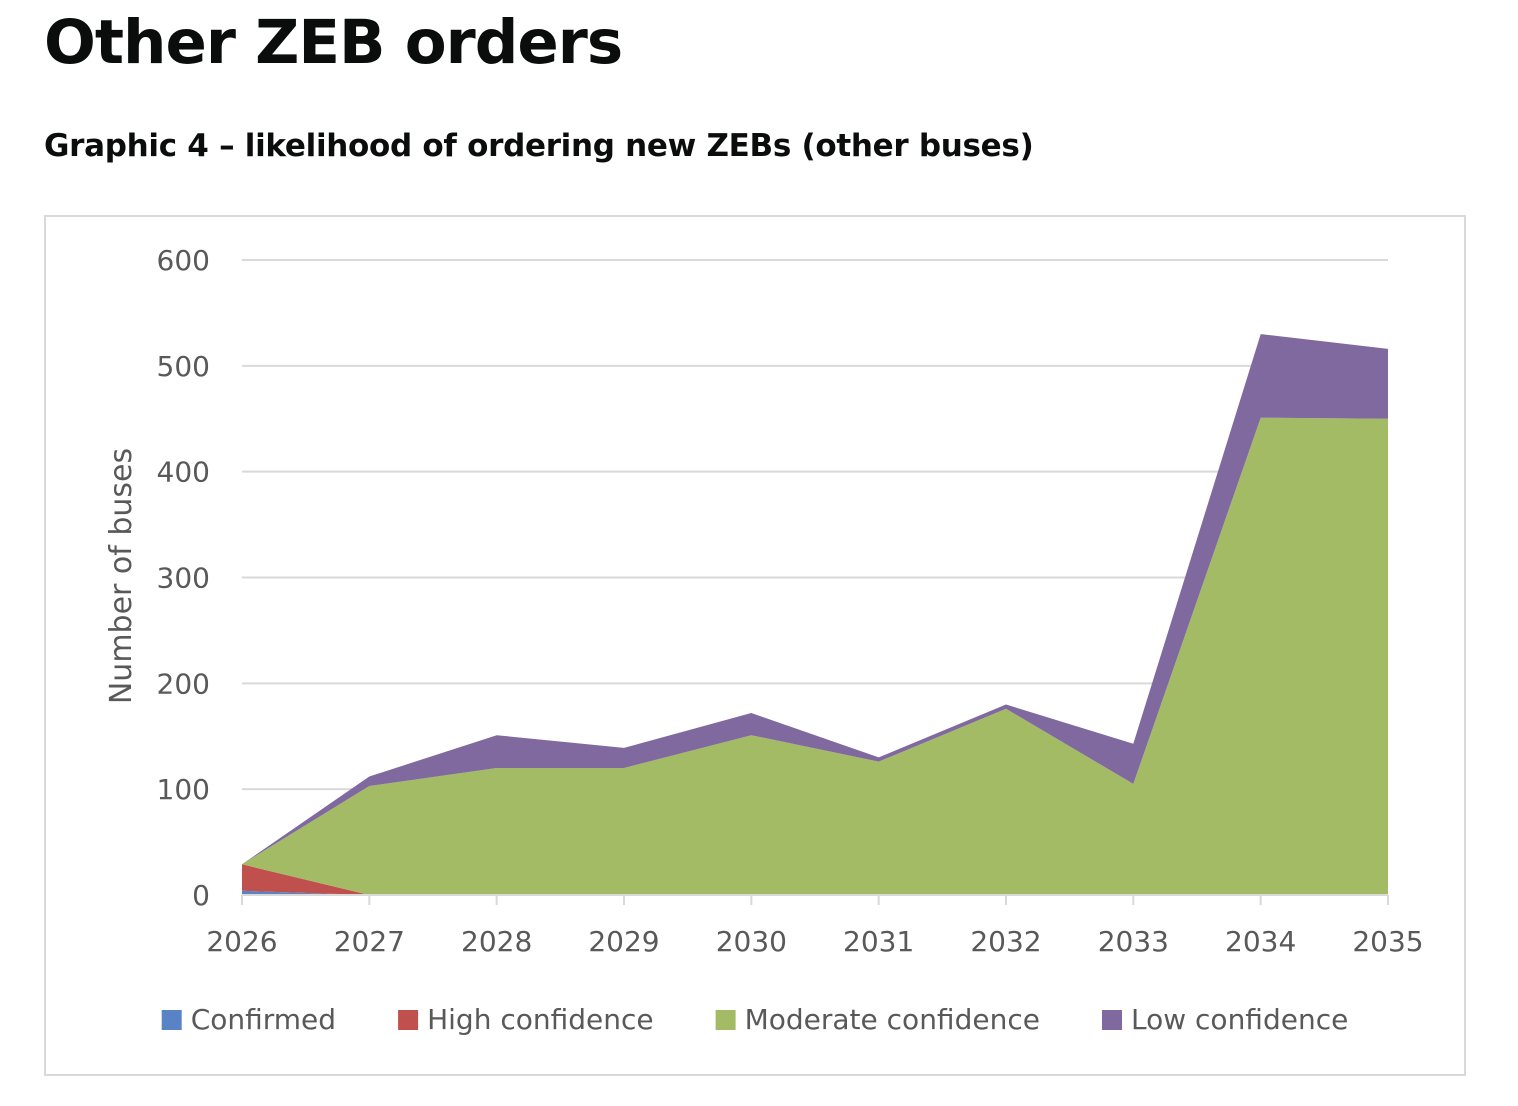 Image resolution: width=1518 pixels, height=1106 pixels. What do you see at coordinates (369, 941) in the screenshot?
I see `x-tick-label: 2027` at bounding box center [369, 941].